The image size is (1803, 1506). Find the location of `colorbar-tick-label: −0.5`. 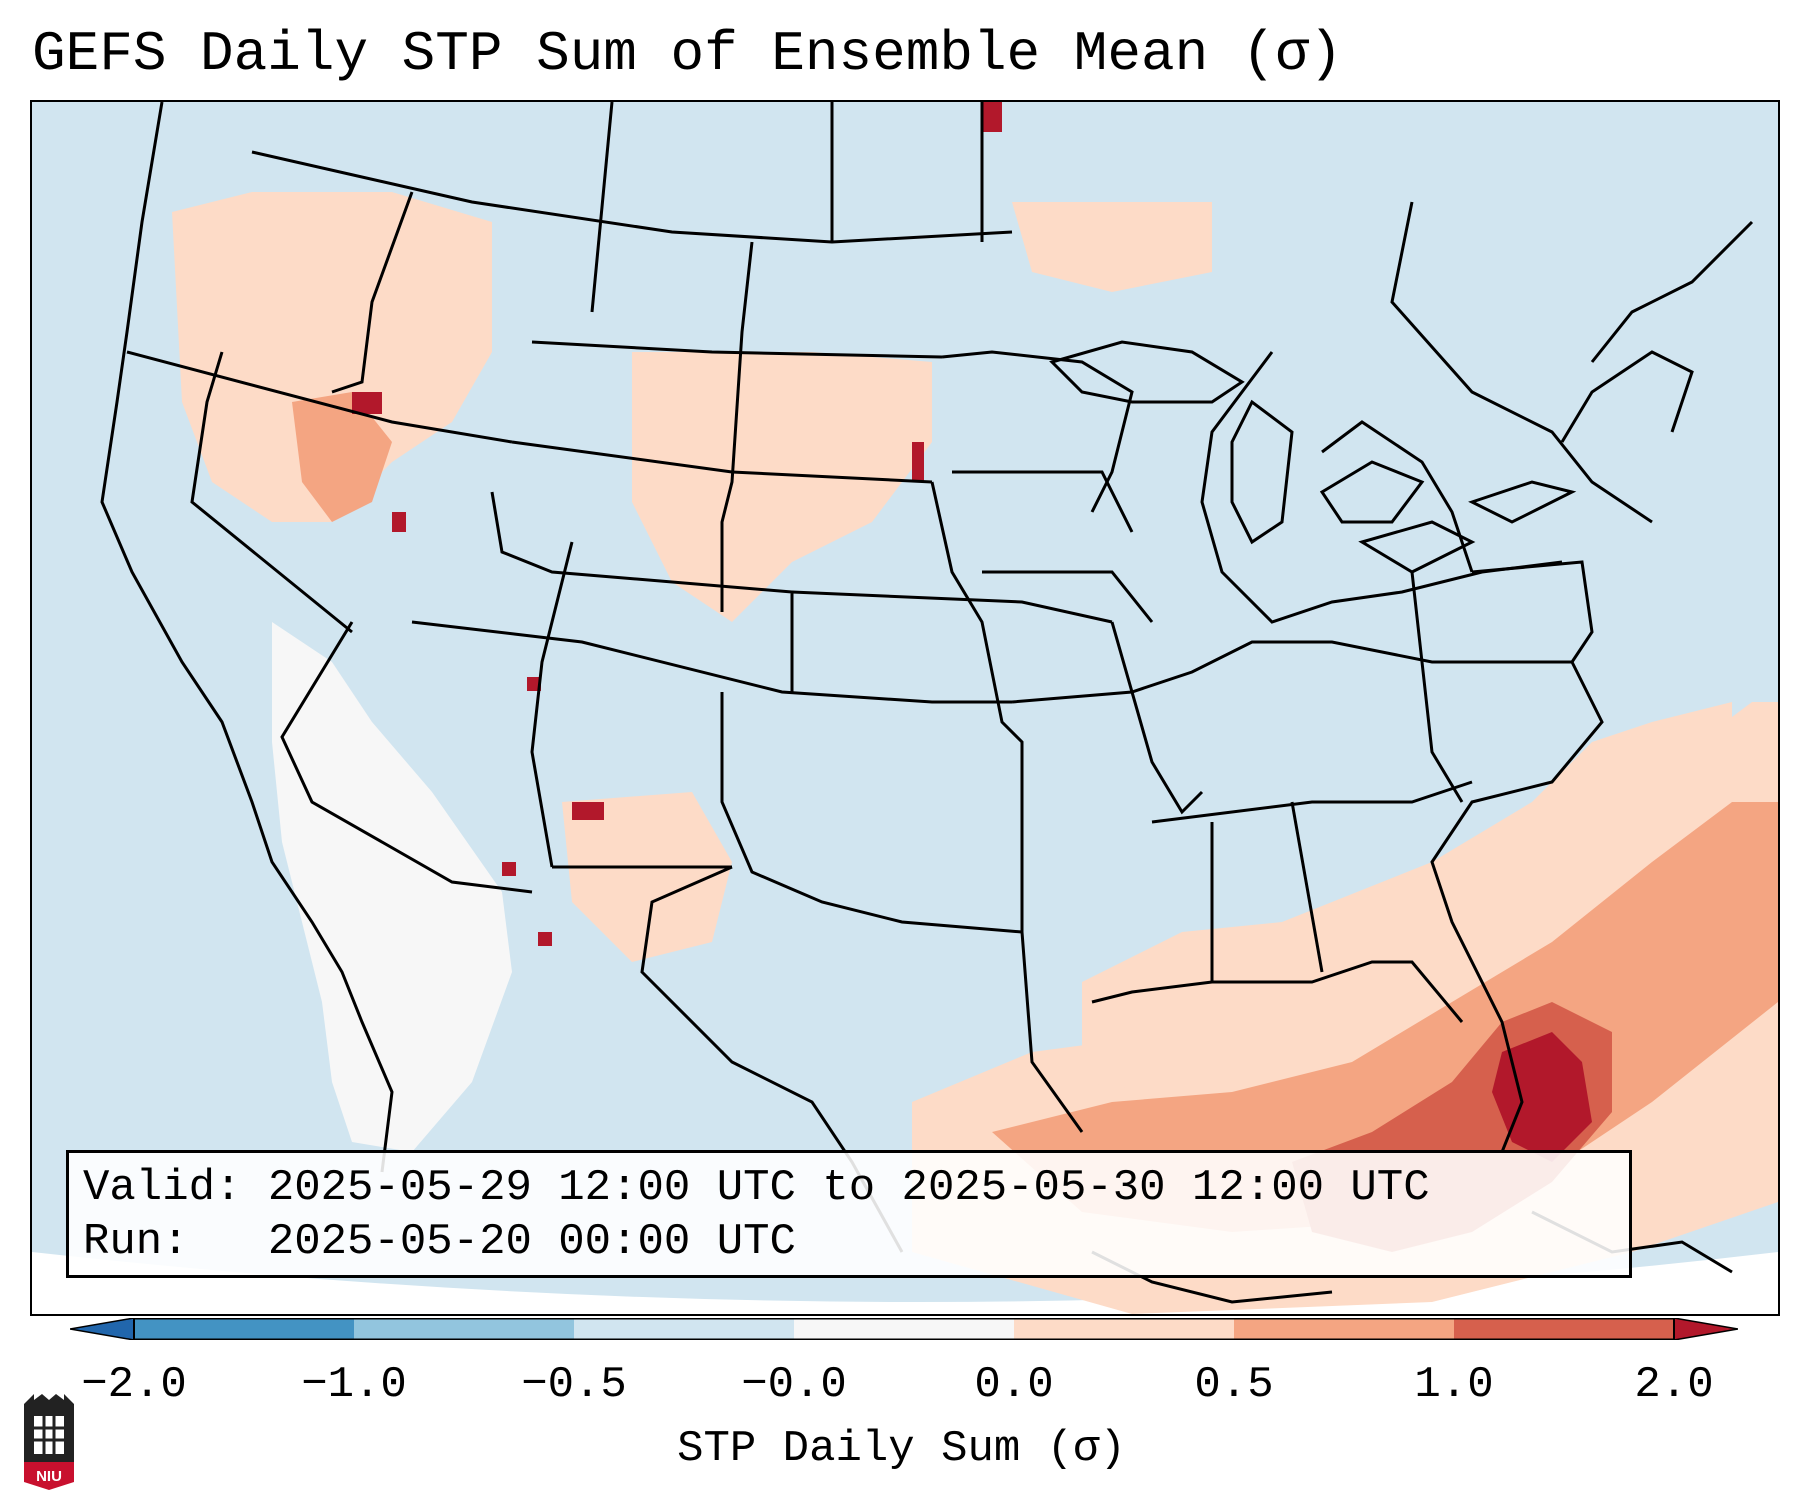

colorbar-tick-label: −0.5 is located at coordinates (574, 1385).